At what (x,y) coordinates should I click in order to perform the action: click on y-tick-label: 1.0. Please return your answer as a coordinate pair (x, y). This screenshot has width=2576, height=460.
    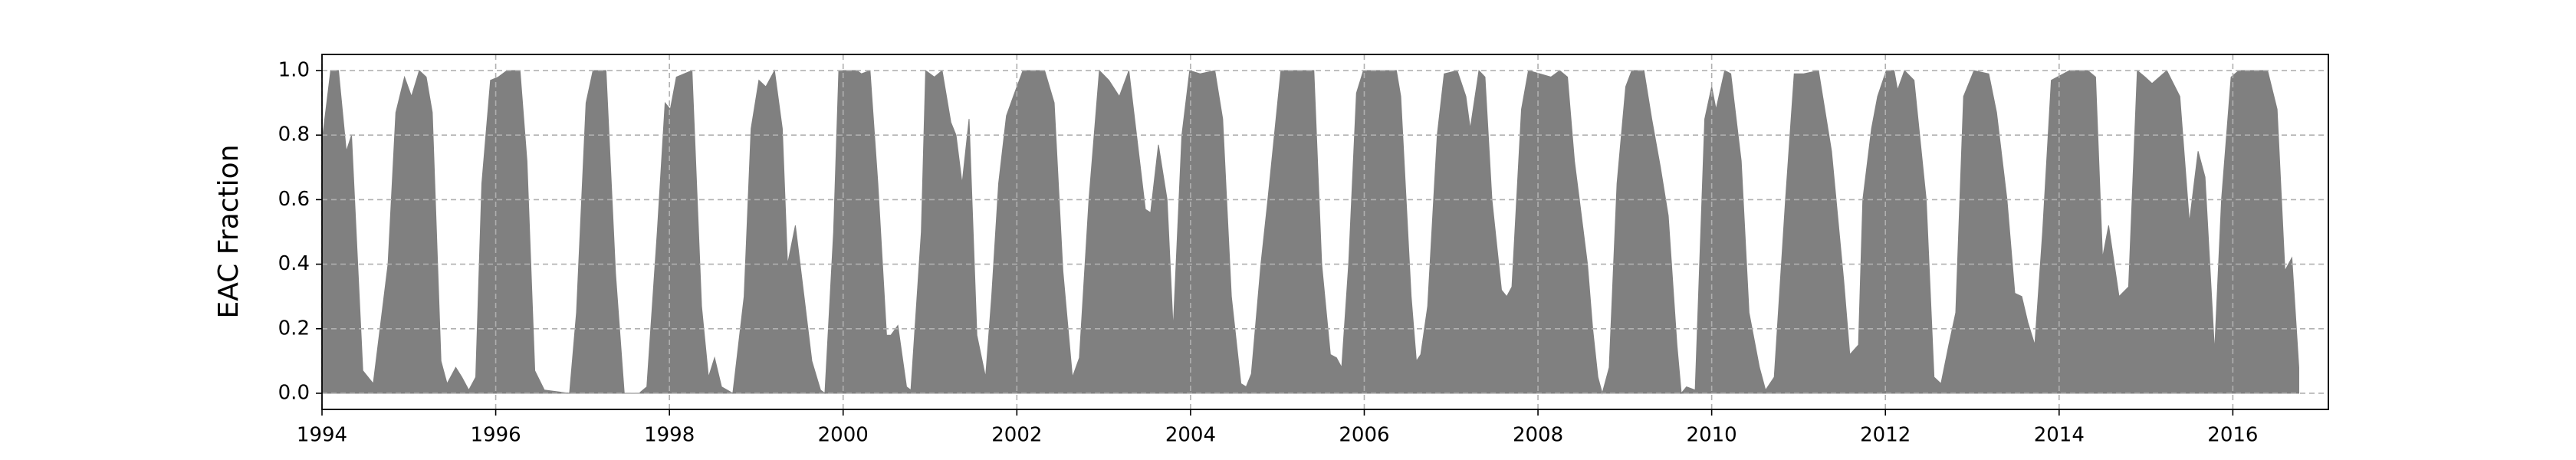
    Looking at the image, I should click on (294, 70).